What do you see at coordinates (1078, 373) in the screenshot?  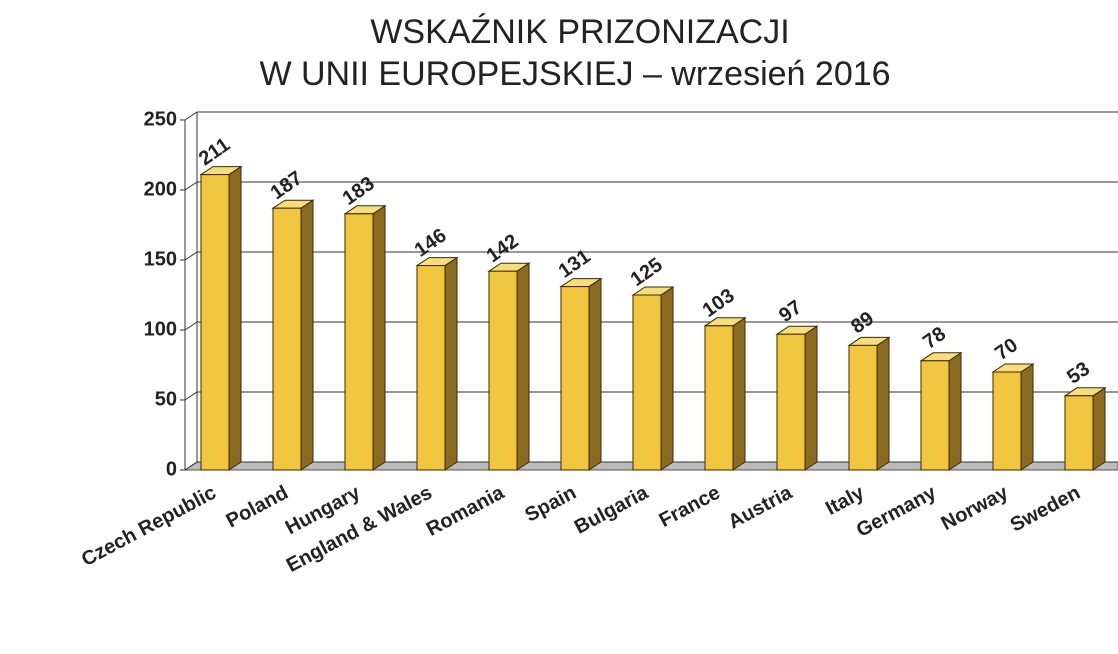 I see `value-label: 53` at bounding box center [1078, 373].